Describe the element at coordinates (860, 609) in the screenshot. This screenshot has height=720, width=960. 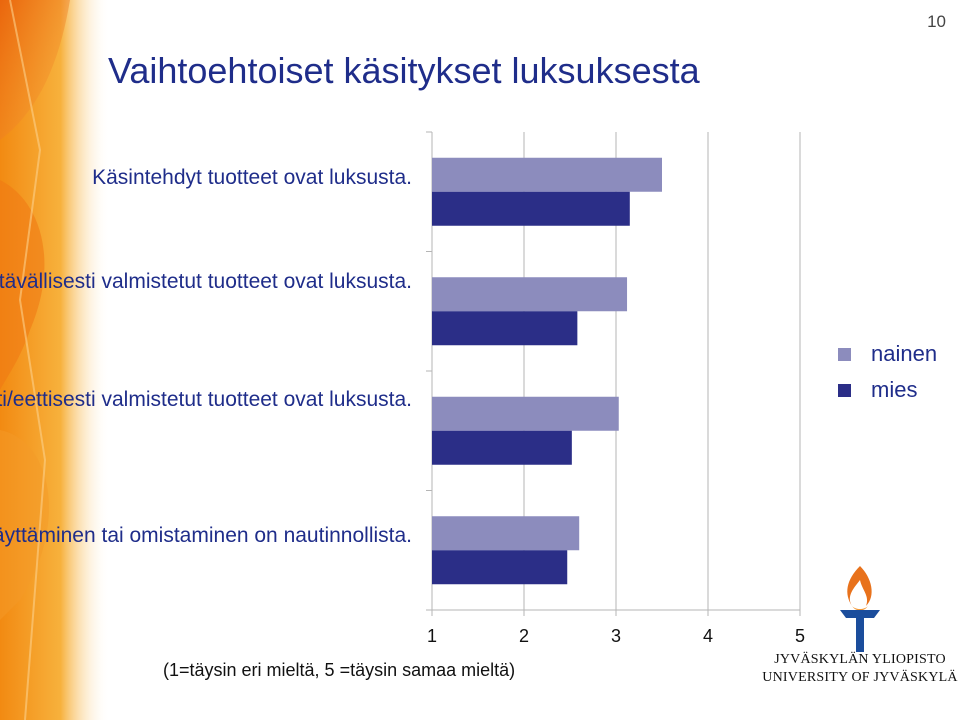
I see `torch-icon` at that location.